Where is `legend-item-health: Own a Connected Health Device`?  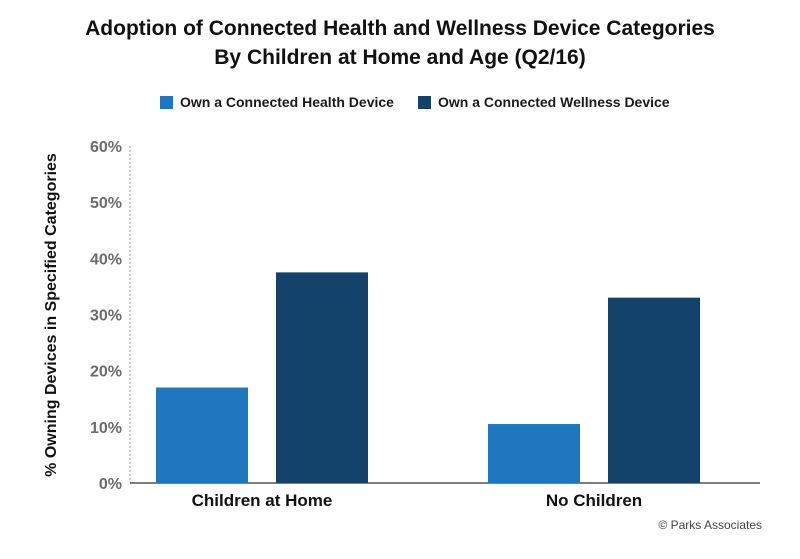
legend-item-health: Own a Connected Health Device is located at coordinates (277, 102).